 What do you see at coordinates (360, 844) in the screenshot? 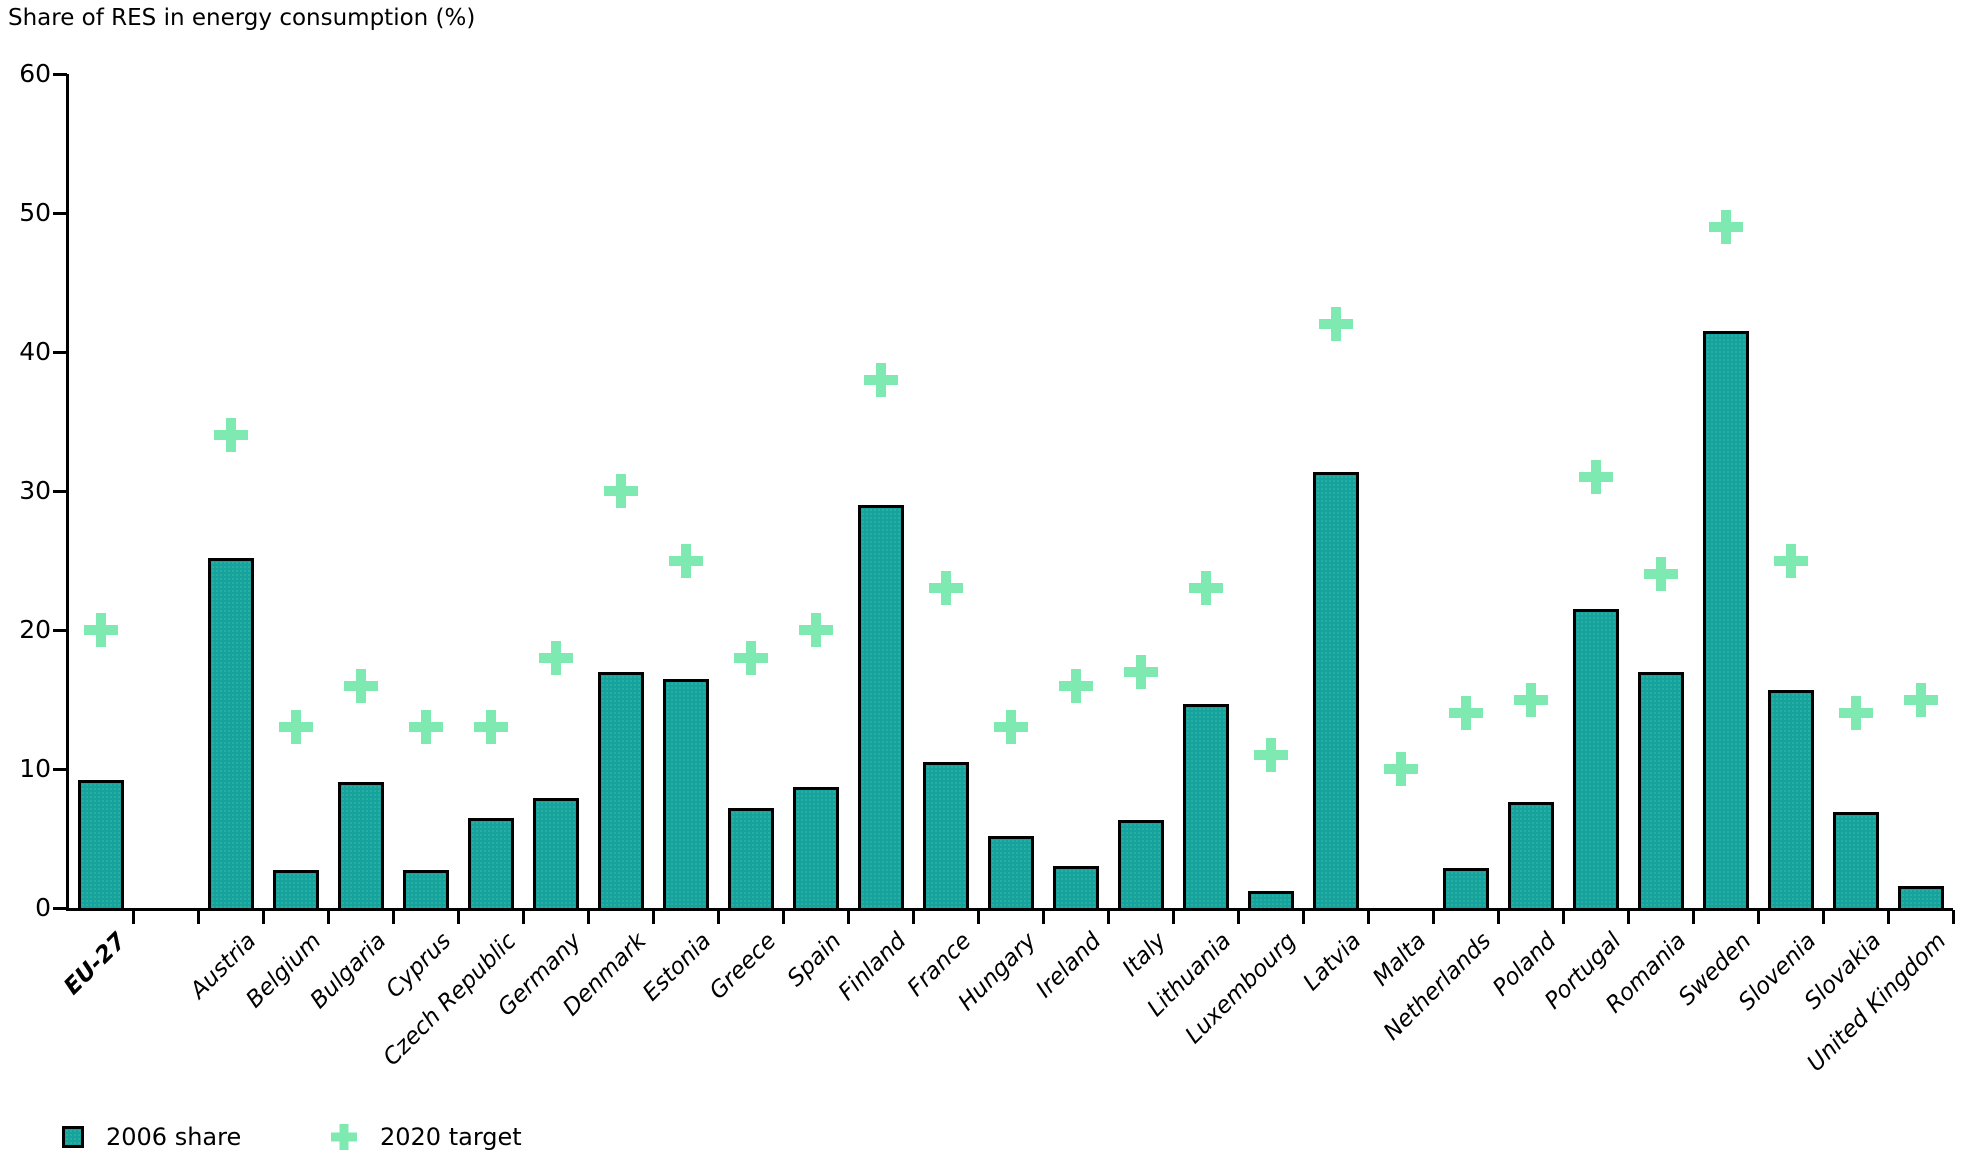
I see `bar-bulgaria` at bounding box center [360, 844].